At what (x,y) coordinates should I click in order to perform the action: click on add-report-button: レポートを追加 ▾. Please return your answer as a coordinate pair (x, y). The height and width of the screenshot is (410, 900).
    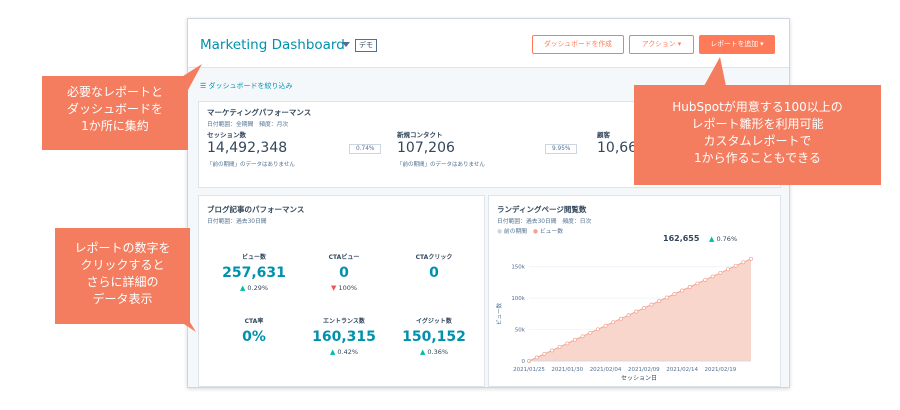
    Looking at the image, I should click on (737, 44).